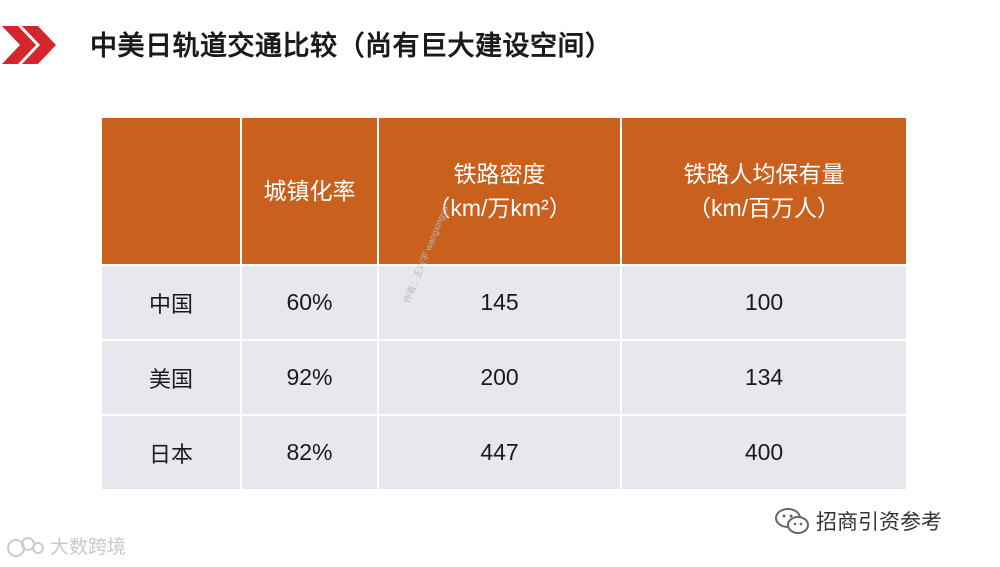 The width and height of the screenshot is (1000, 567). I want to click on table-row: 中国 60% 145 100, so click(504, 302).